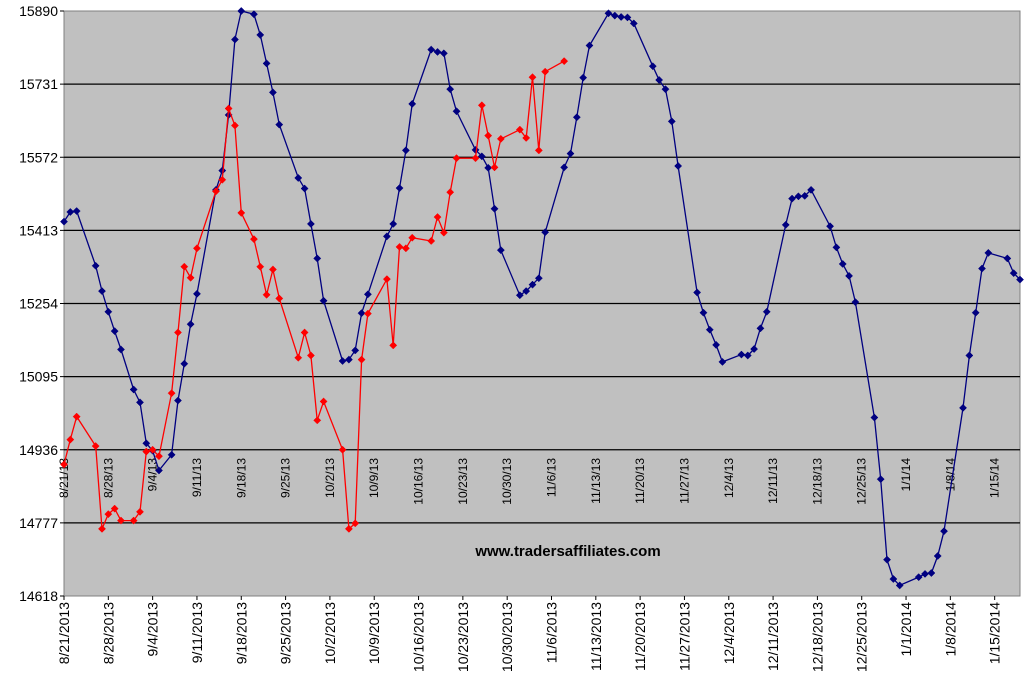  Describe the element at coordinates (507, 481) in the screenshot. I see `inner-date-label: 10/30/13` at that location.